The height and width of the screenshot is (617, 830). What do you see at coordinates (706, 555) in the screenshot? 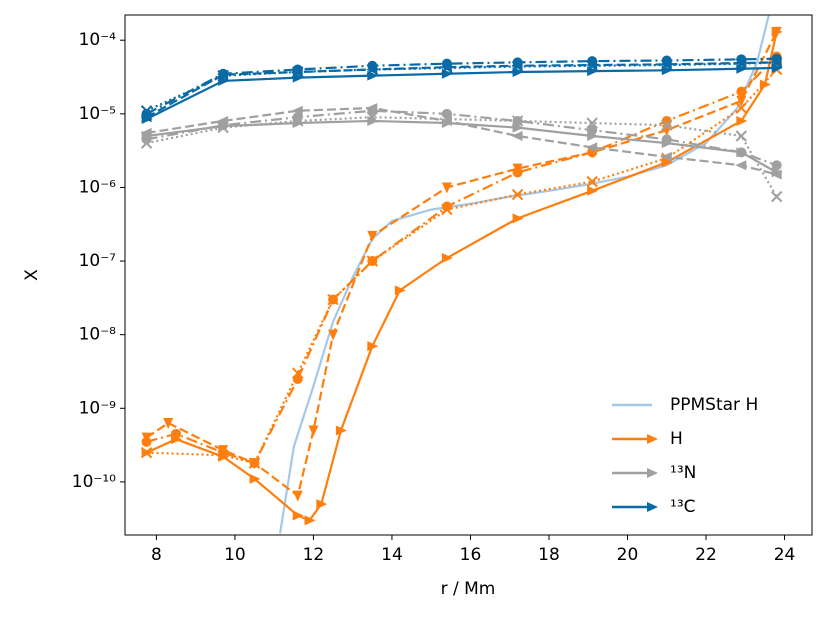
I see `x-tick-label: 22` at bounding box center [706, 555].